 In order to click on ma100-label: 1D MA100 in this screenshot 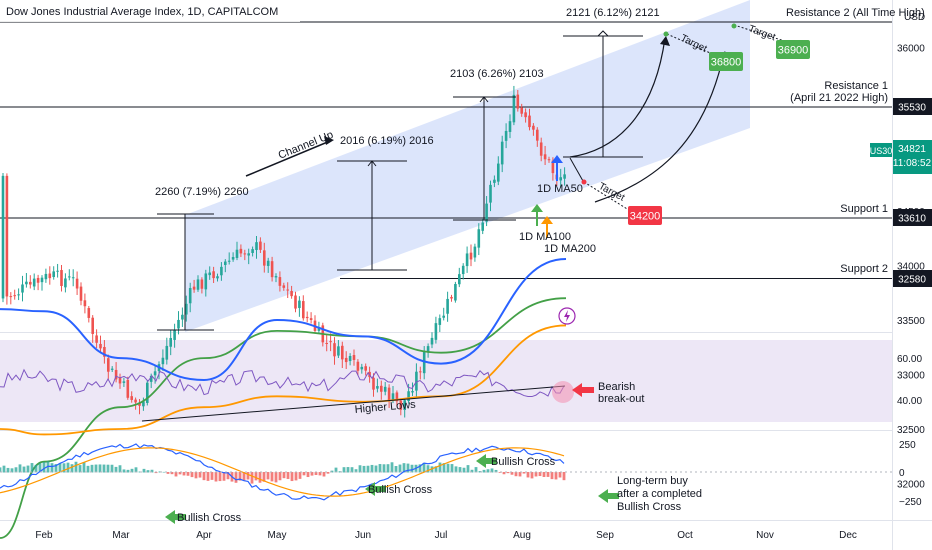, I will do `click(545, 237)`.